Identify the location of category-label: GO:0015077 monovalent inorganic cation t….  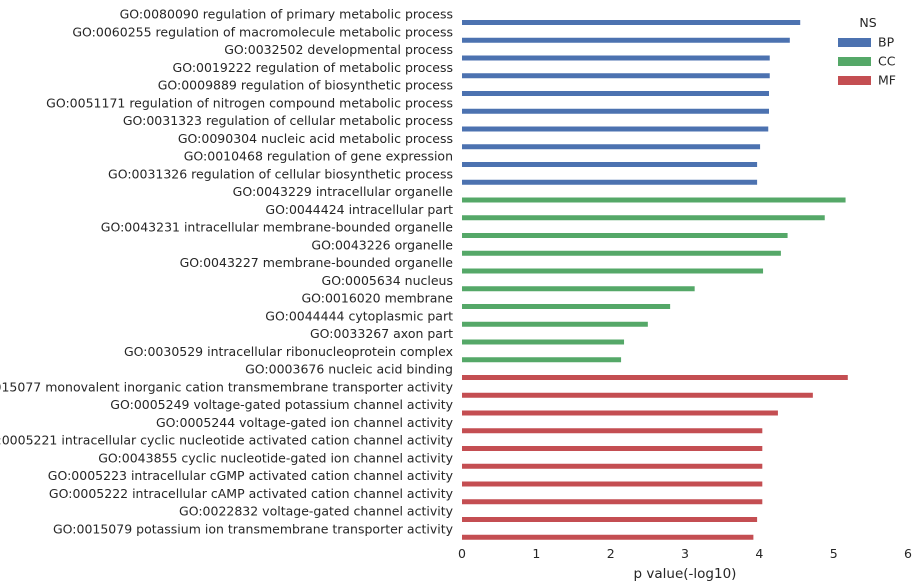
(227, 386).